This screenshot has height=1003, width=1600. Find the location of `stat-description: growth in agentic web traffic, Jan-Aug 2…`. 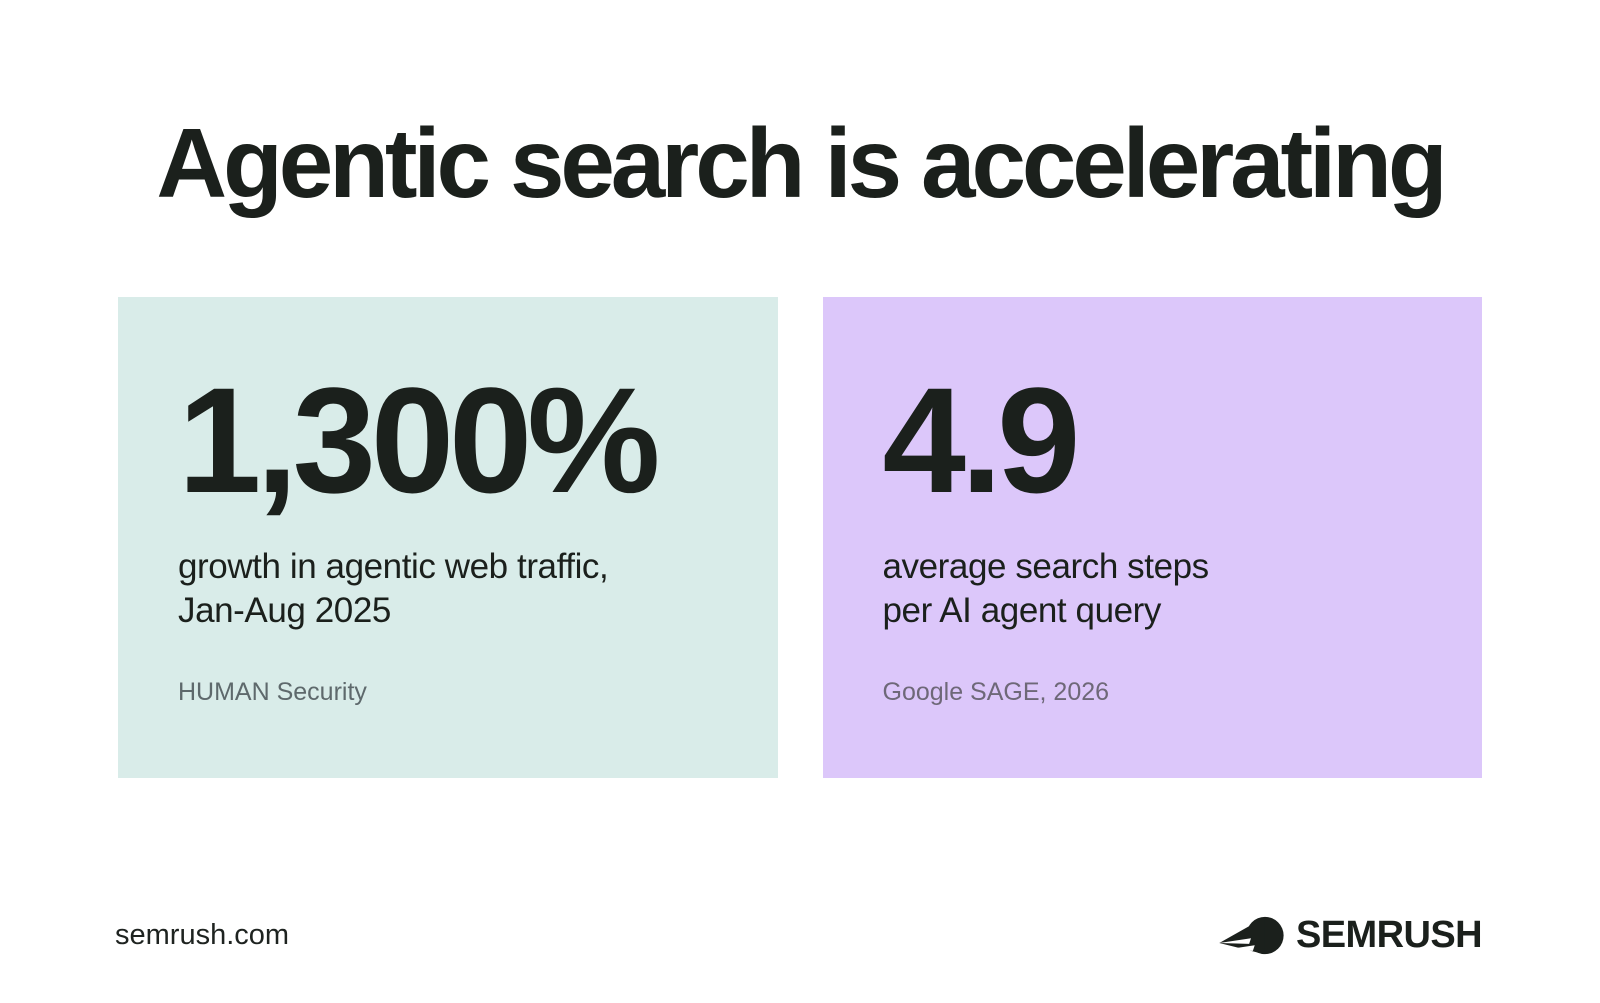

stat-description: growth in agentic web traffic, Jan-Aug 2… is located at coordinates (454, 589).